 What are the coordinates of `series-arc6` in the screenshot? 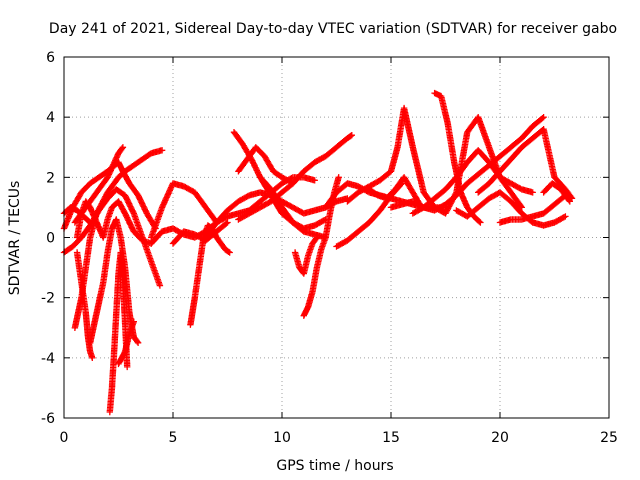 It's located at (84, 305).